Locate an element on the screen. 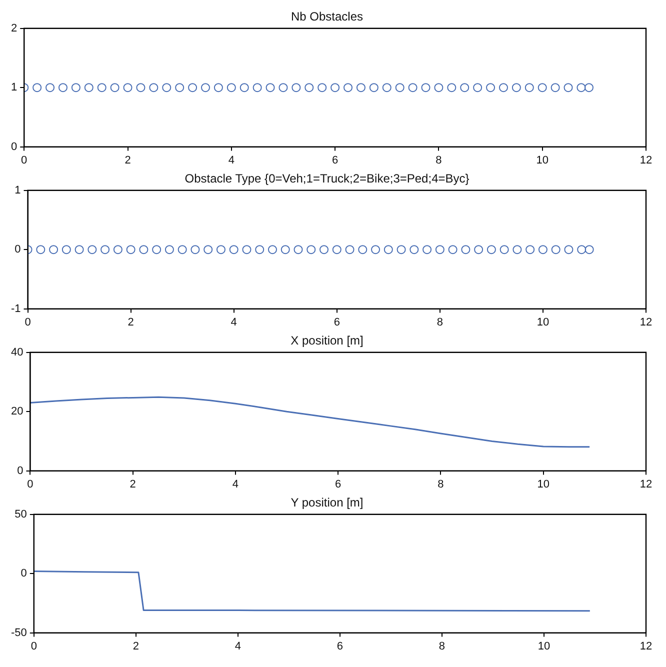 Image resolution: width=666 pixels, height=667 pixels. y-tick-label: 2 is located at coordinates (14, 28).